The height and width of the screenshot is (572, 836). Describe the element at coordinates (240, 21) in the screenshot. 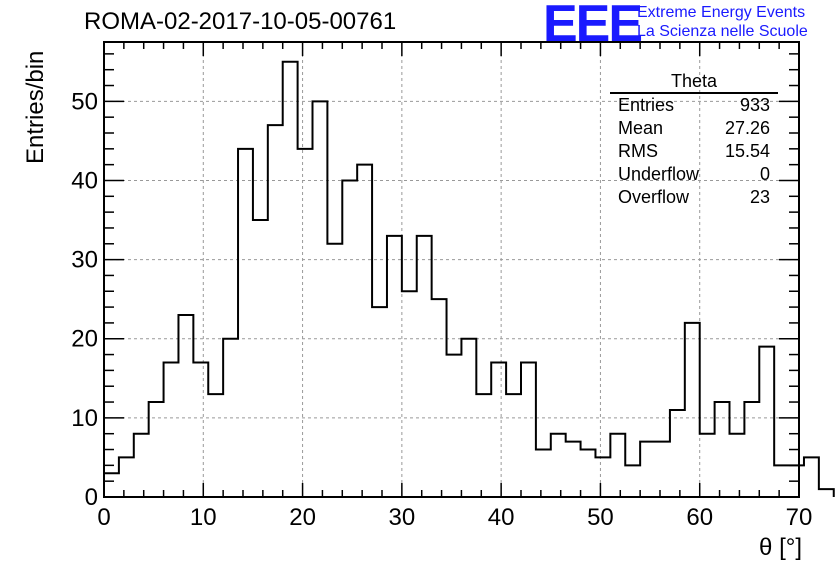

I see `chart-title: ROMA-02-2017-10-05-00761` at that location.